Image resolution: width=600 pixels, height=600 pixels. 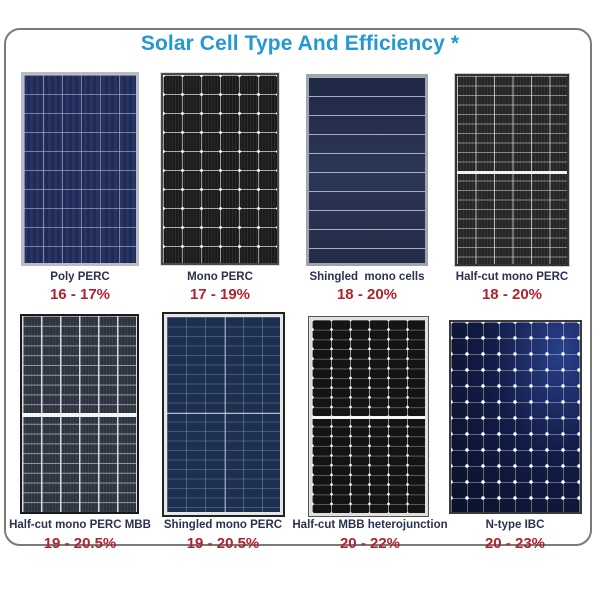 What do you see at coordinates (512, 170) in the screenshot?
I see `half-cut-mono-perc-panel-image` at bounding box center [512, 170].